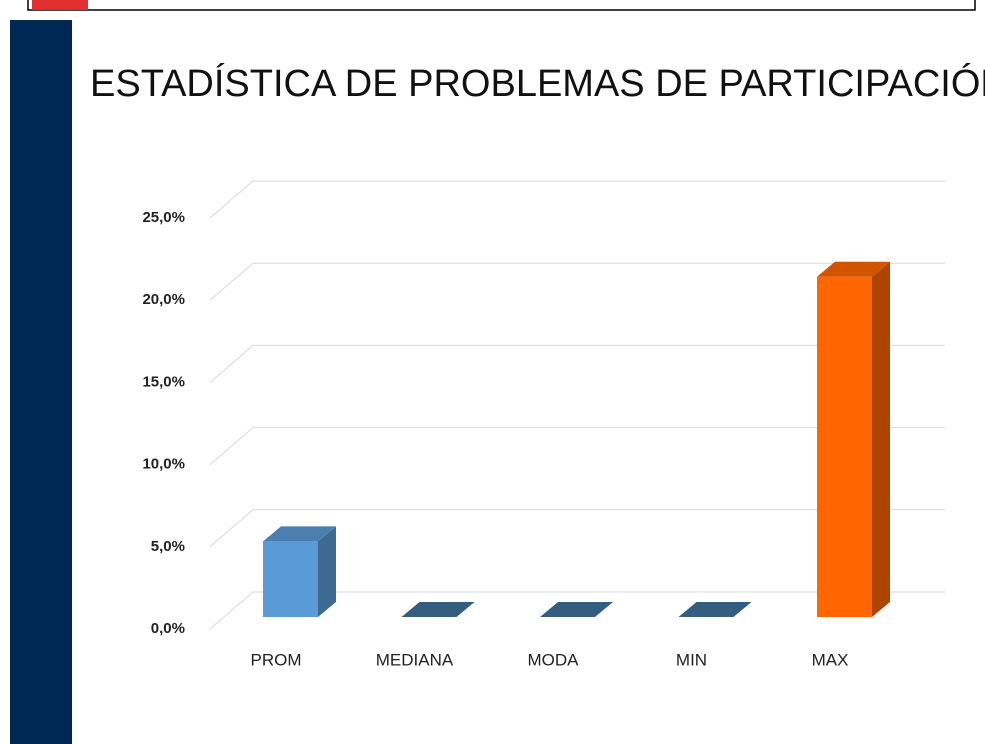 The height and width of the screenshot is (744, 985). I want to click on x-tick-label: MIN, so click(691, 659).